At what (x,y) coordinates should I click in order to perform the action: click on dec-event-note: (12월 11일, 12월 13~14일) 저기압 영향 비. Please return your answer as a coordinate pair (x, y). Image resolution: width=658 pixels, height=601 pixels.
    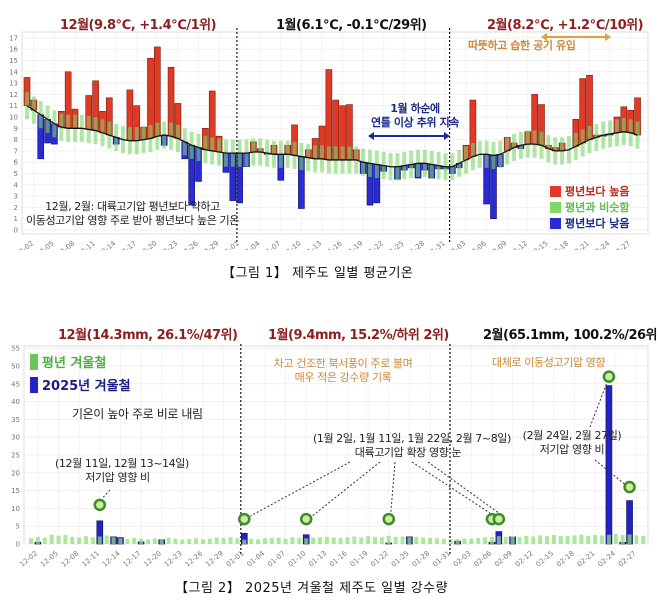
    Looking at the image, I should click on (122, 471).